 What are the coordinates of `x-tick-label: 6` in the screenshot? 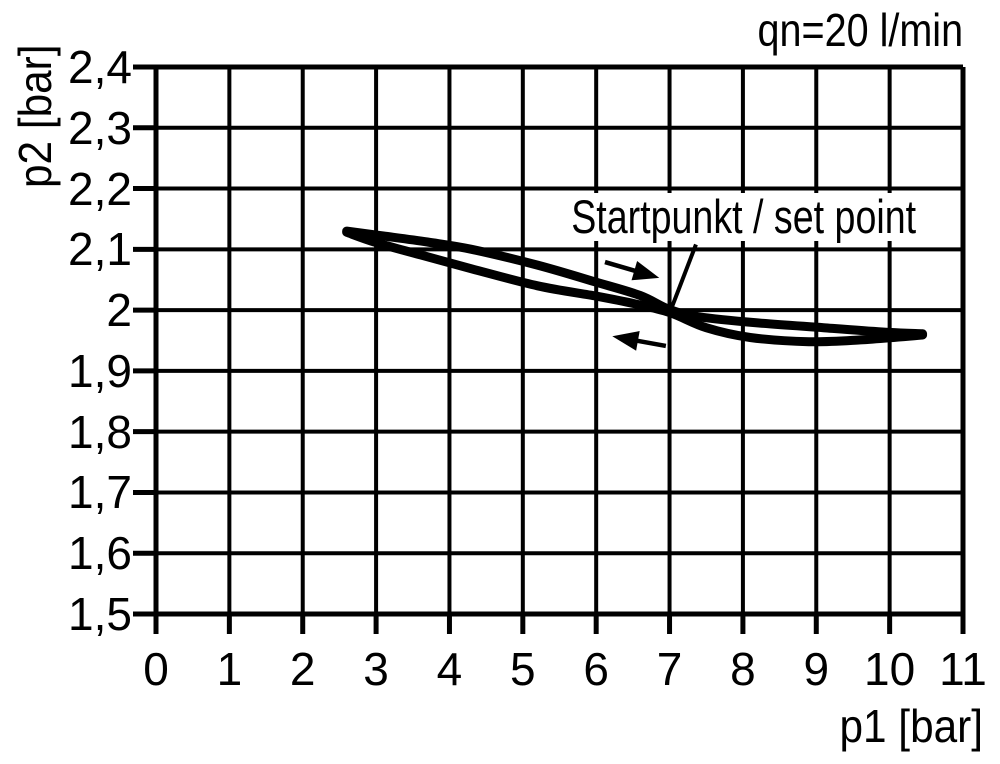 It's located at (596, 669).